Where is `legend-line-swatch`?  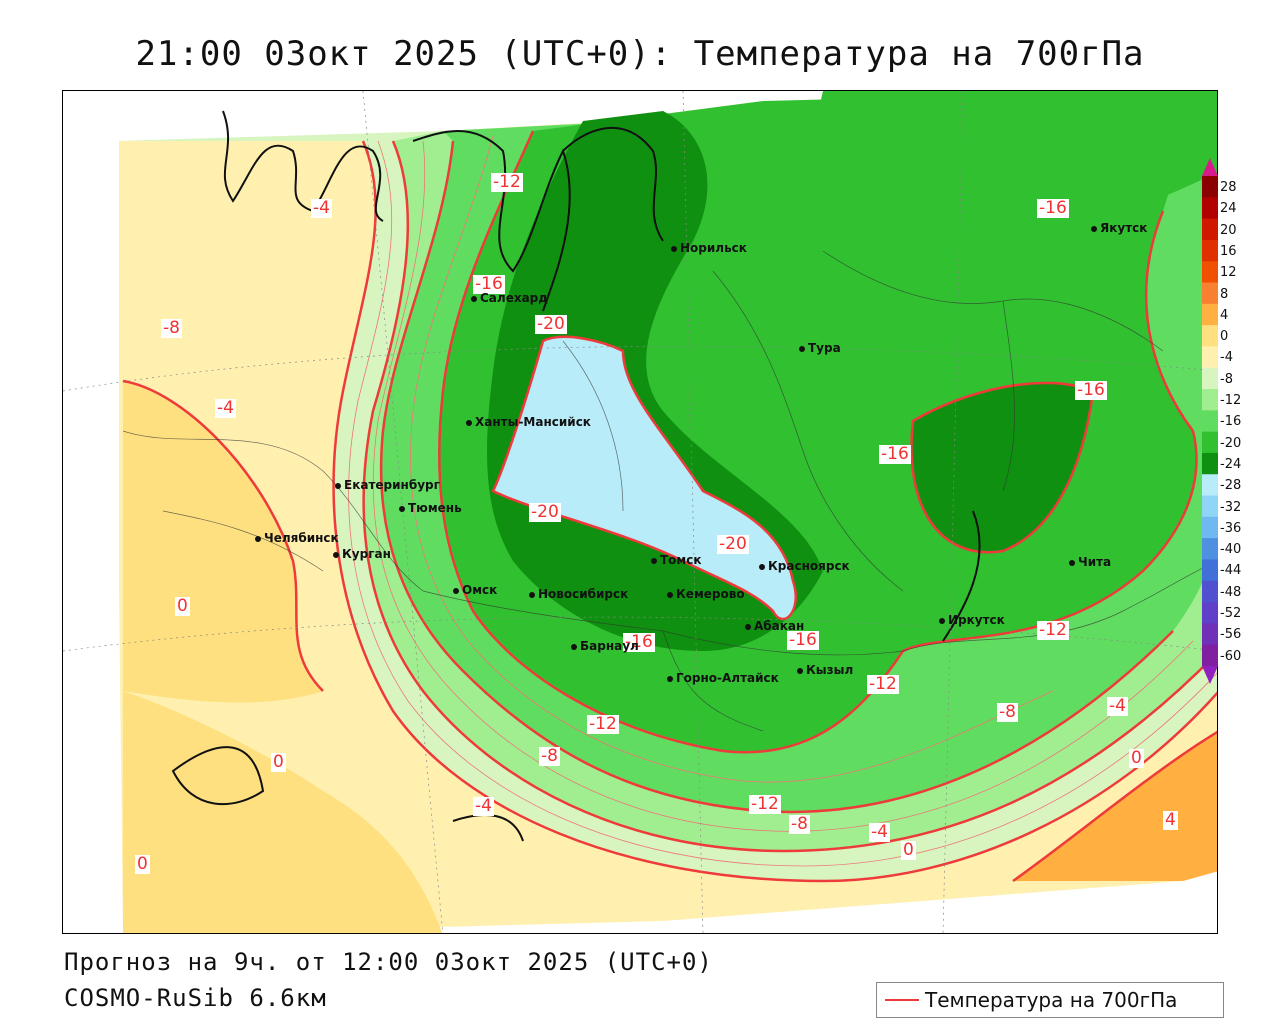
legend-line-swatch is located at coordinates (902, 1000).